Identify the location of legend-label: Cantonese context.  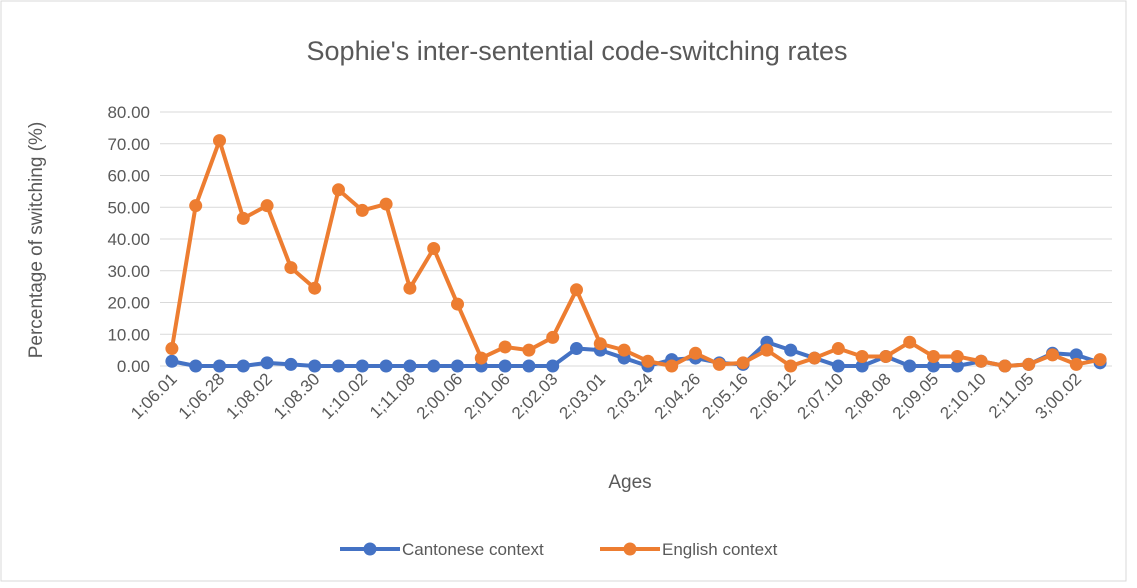
(473, 549).